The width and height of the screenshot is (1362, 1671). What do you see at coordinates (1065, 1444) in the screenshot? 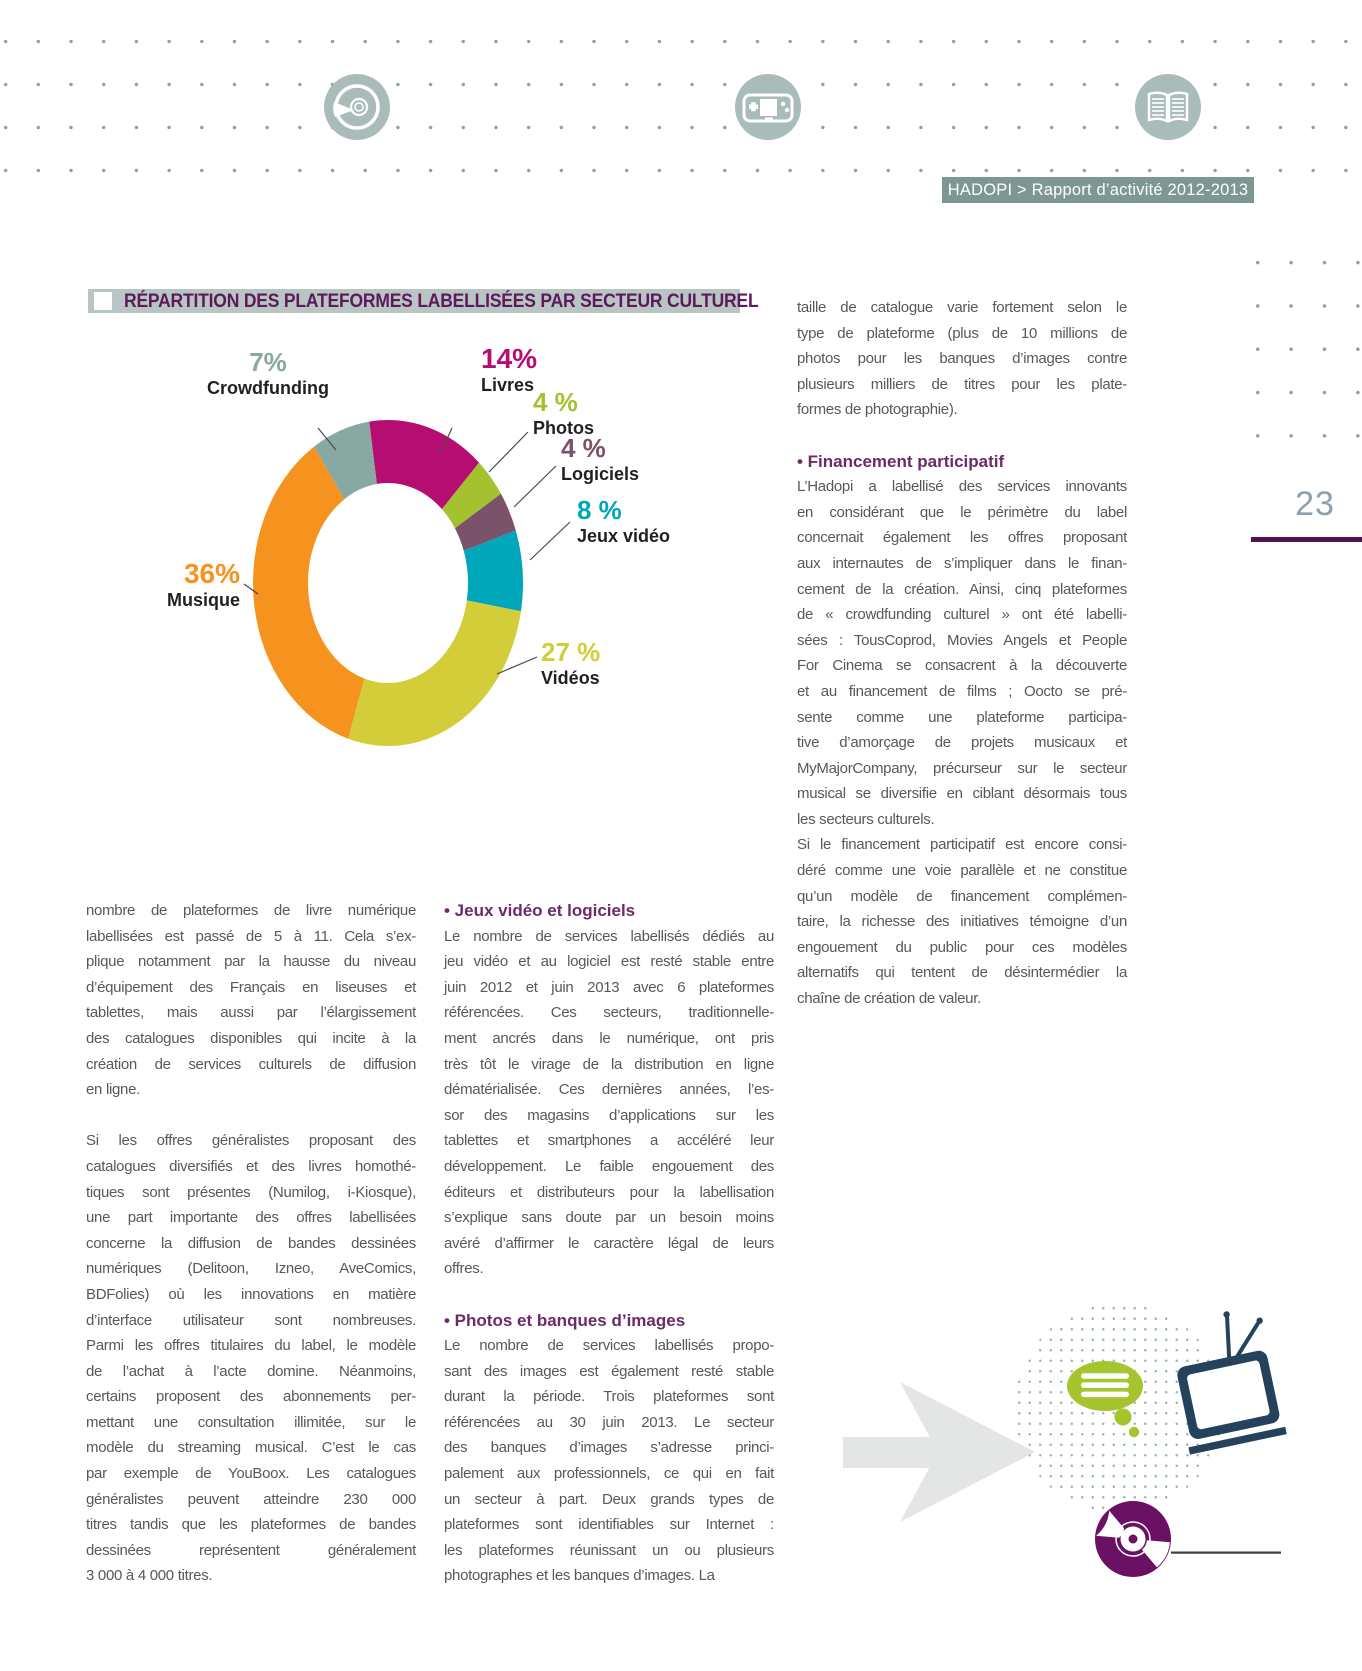
I see `footer-illustration` at bounding box center [1065, 1444].